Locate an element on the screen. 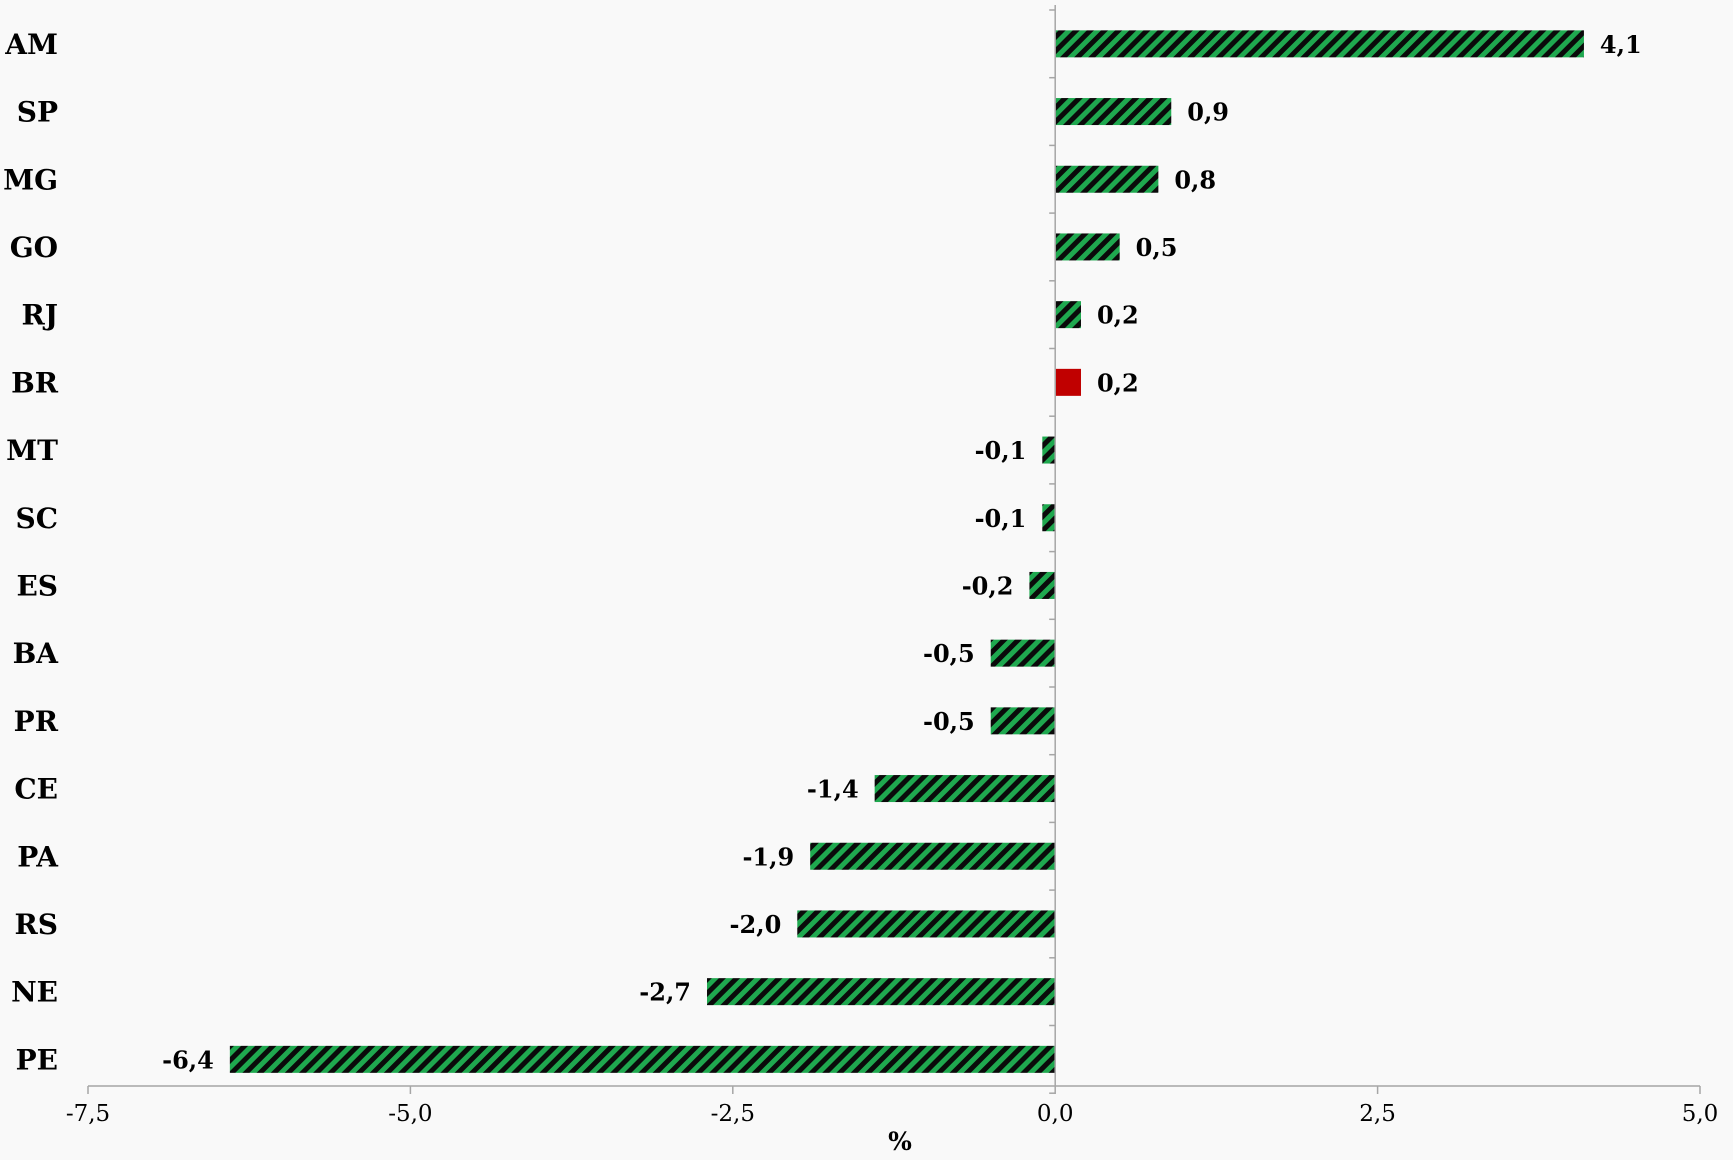 The height and width of the screenshot is (1160, 1733). category-label-am: AM is located at coordinates (31, 44).